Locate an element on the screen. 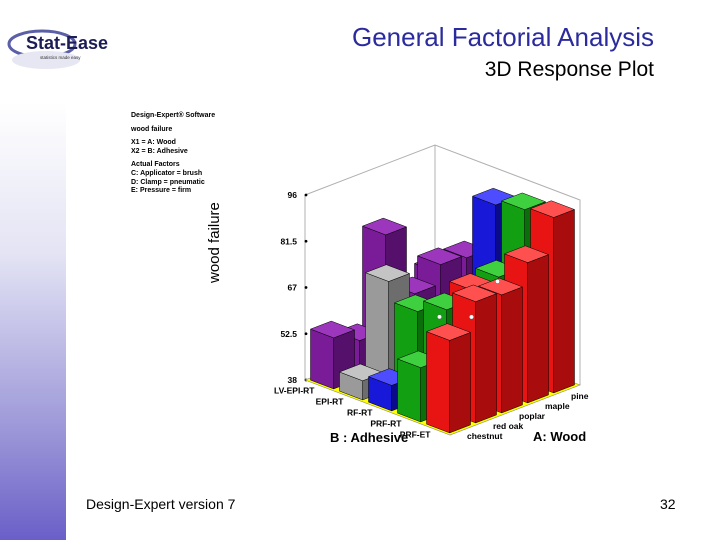 The width and height of the screenshot is (720, 540). wood-tick-label: pine is located at coordinates (580, 396).